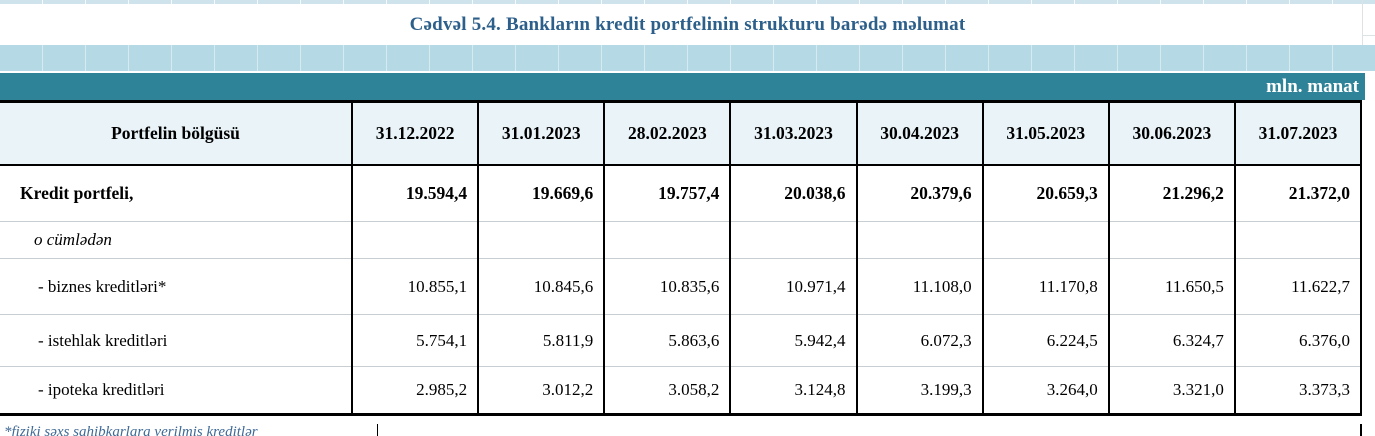  Describe the element at coordinates (793, 193) in the screenshot. I see `value-cell: 20.038,6` at that location.